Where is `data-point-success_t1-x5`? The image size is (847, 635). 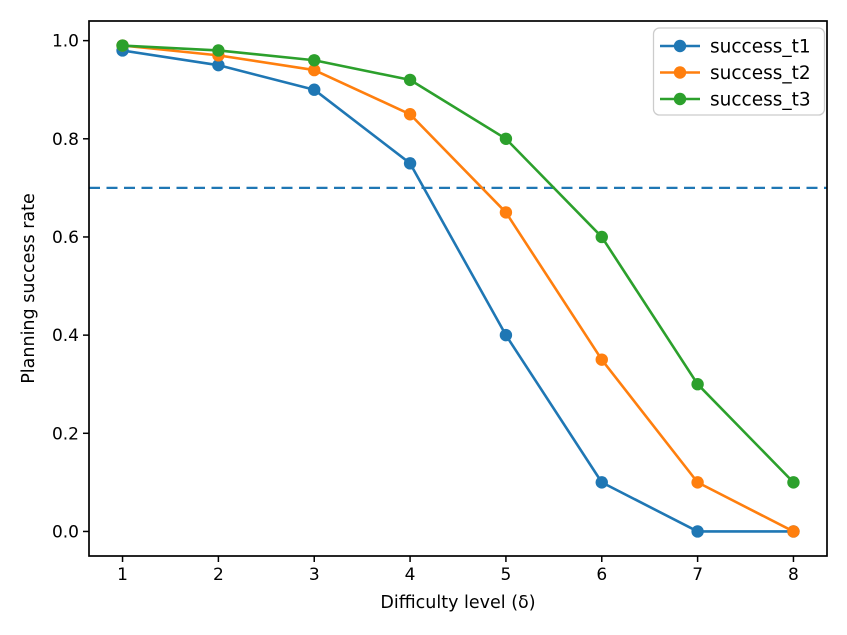 data-point-success_t1-x5 is located at coordinates (506, 335).